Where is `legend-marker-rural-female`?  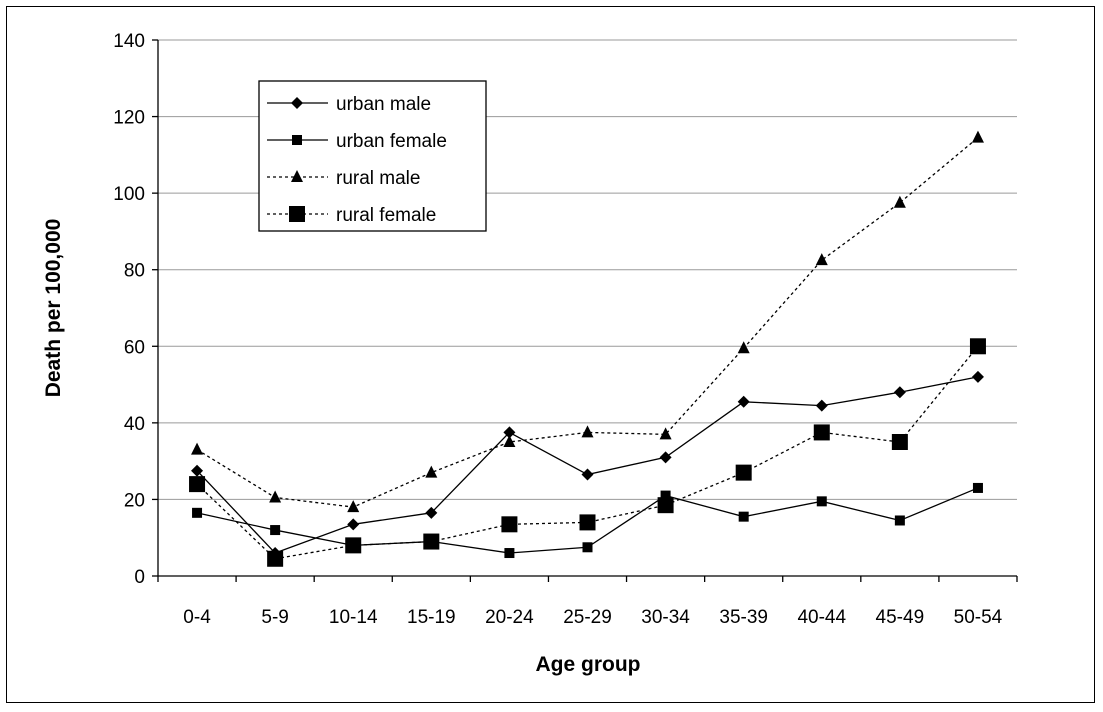
legend-marker-rural-female is located at coordinates (297, 214).